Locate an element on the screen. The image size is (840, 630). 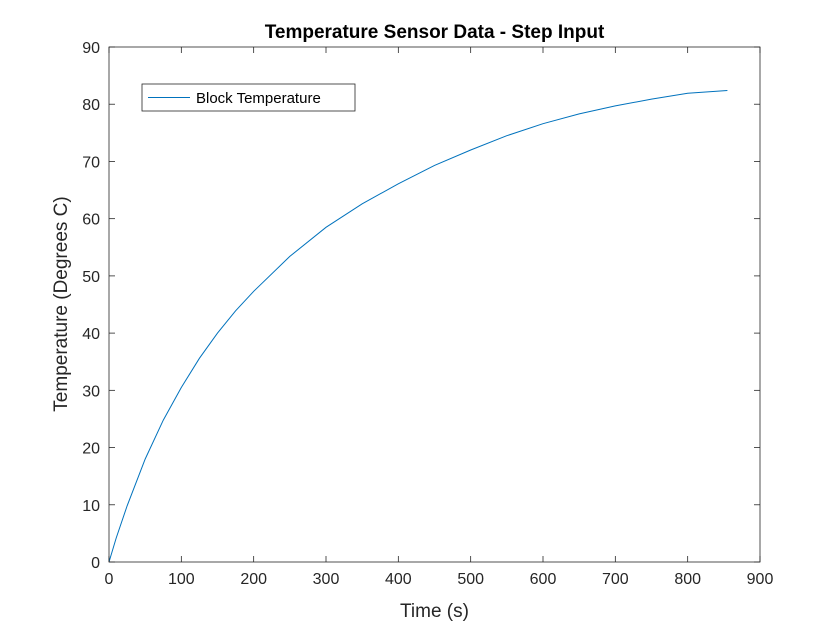
y-tick-label: 80 is located at coordinates (91, 105).